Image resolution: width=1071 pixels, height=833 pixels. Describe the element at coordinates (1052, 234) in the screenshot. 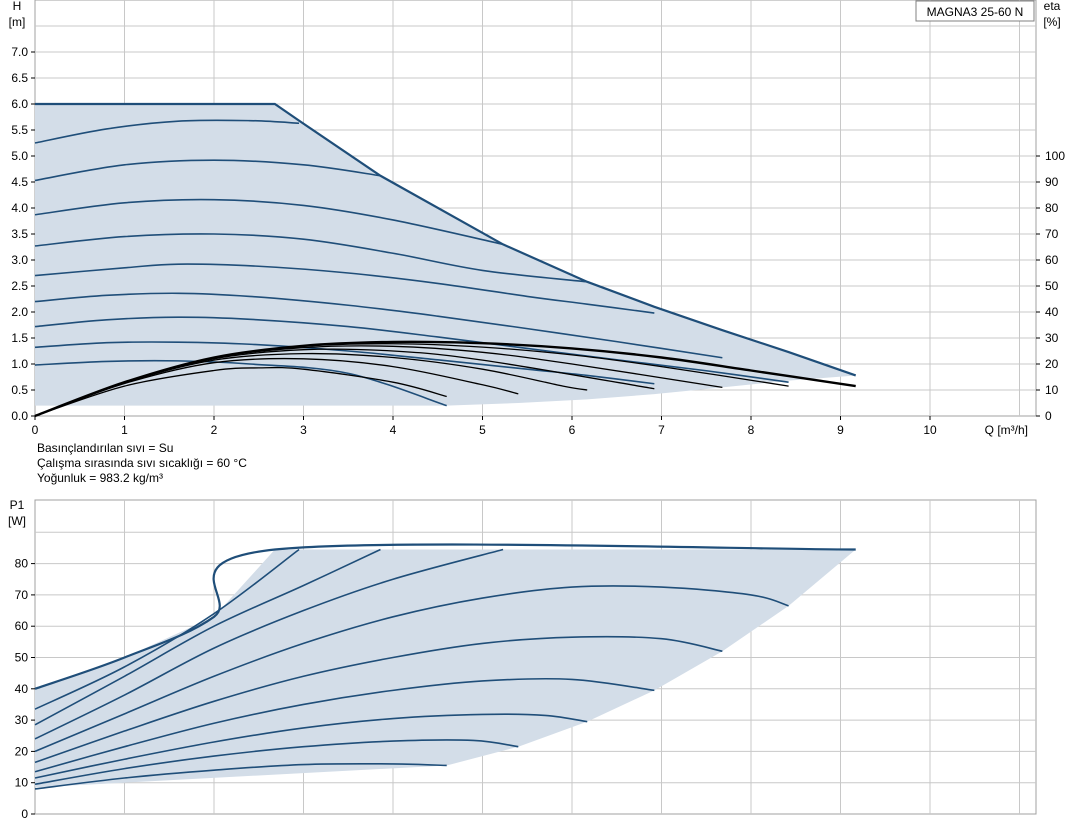

I see `y2-tick-label: 70` at that location.